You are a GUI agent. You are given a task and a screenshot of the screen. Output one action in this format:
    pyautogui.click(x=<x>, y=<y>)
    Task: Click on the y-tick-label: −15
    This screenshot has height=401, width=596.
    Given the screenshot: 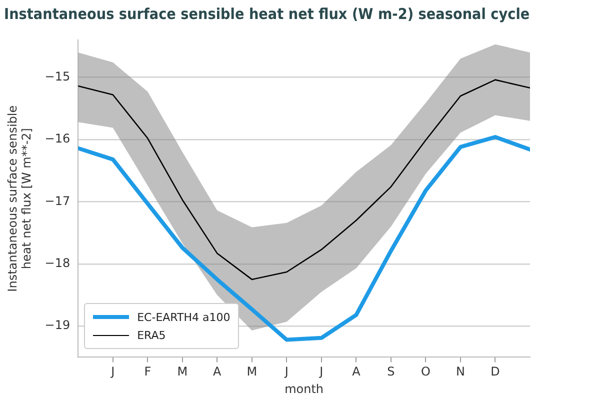 What is the action you would take?
    pyautogui.click(x=57, y=76)
    